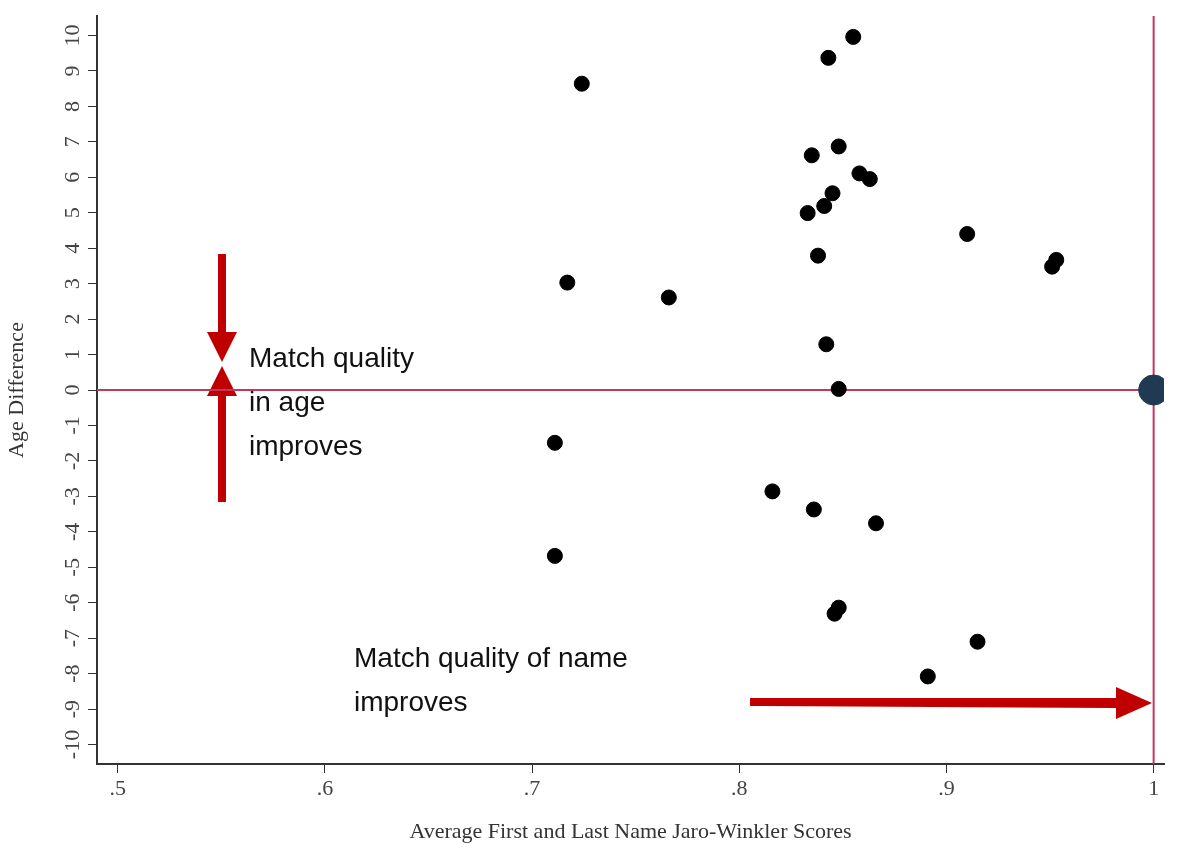 The width and height of the screenshot is (1180, 849). I want to click on y-tick-label: -7, so click(71, 638).